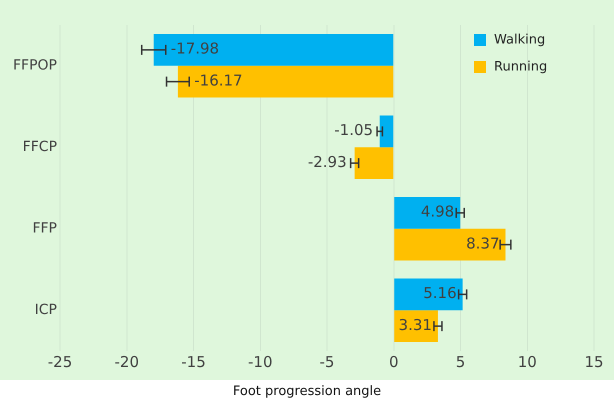 The image size is (614, 407). What do you see at coordinates (527, 361) in the screenshot?
I see `x-tick-label: 10` at bounding box center [527, 361].